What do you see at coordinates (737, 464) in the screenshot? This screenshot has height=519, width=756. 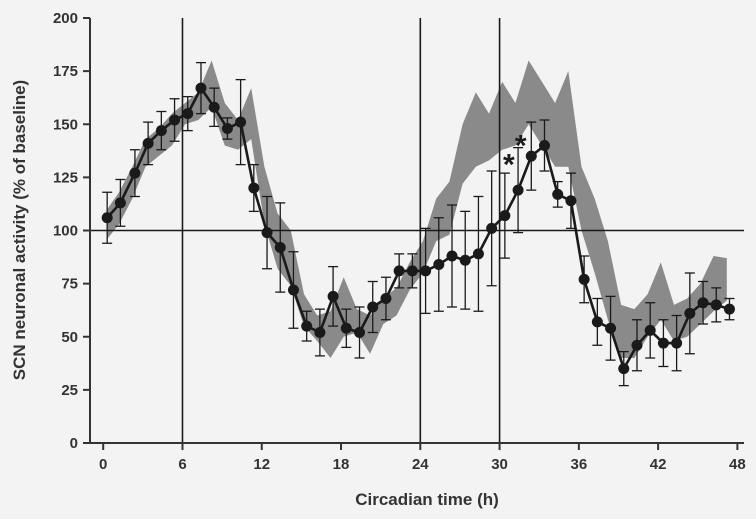 I see `x-tick-label: 48` at bounding box center [737, 464].